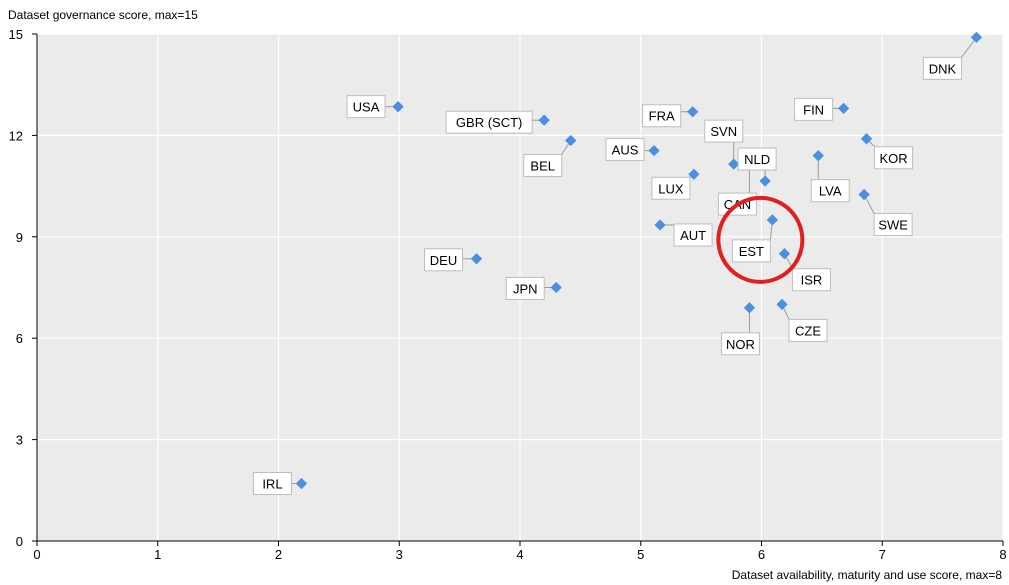  I want to click on x-tick-label: 3, so click(399, 554).